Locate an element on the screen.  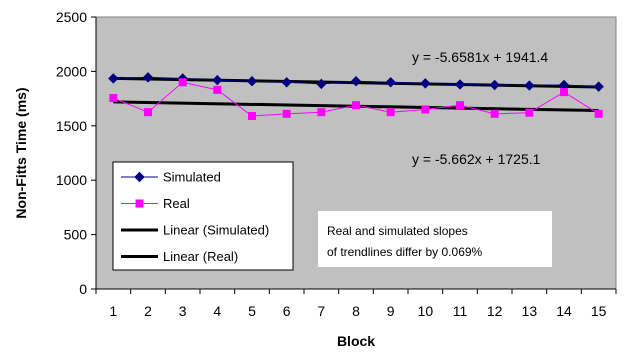
y-tick-label: 2500 is located at coordinates (71, 17).